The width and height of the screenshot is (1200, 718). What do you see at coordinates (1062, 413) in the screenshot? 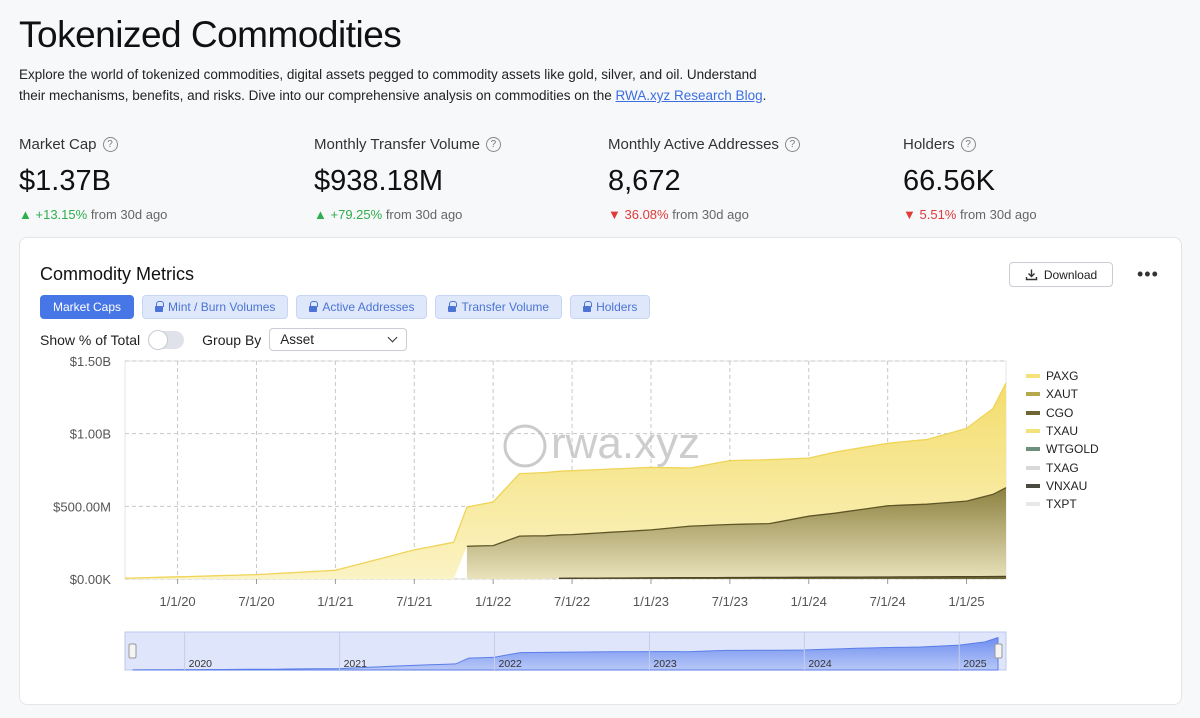
I see `legend-item-cgo: CGO` at bounding box center [1062, 413].